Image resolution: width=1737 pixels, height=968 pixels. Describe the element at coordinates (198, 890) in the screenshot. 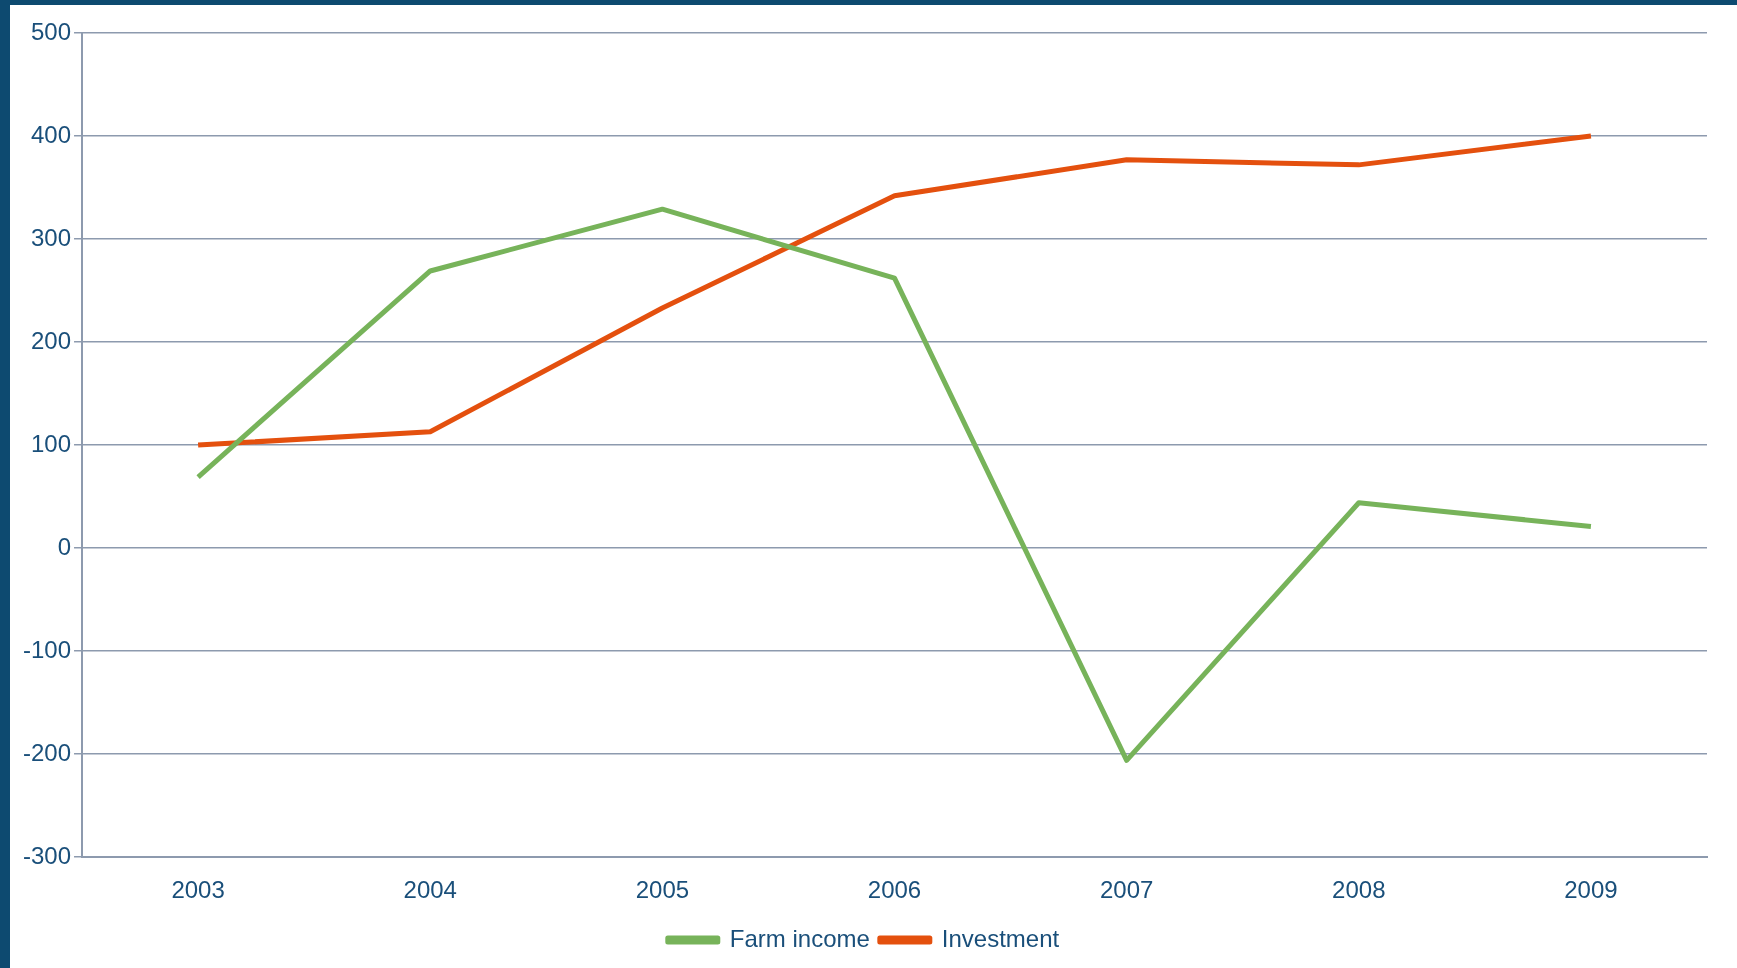

I see `x-tick-label: 2003` at that location.